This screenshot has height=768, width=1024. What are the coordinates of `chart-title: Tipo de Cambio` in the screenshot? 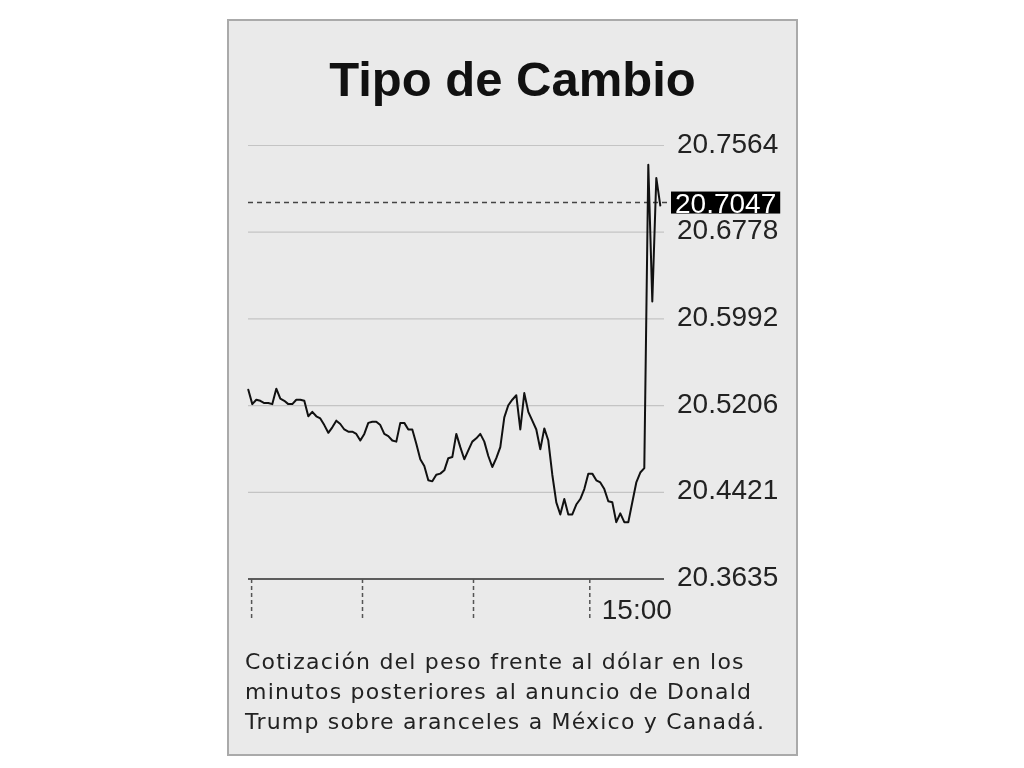 It's located at (512, 79).